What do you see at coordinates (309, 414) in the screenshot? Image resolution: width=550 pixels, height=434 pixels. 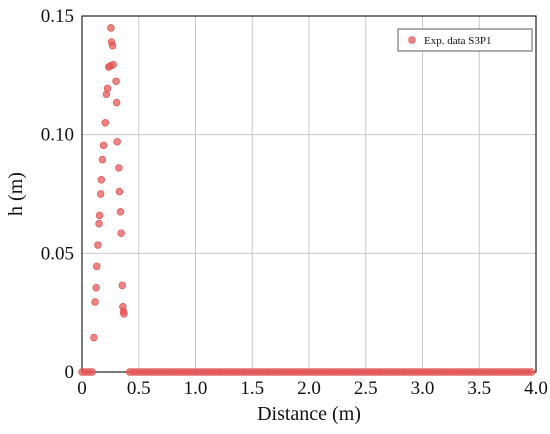 I see `x-axis-label: Distance (m)` at bounding box center [309, 414].